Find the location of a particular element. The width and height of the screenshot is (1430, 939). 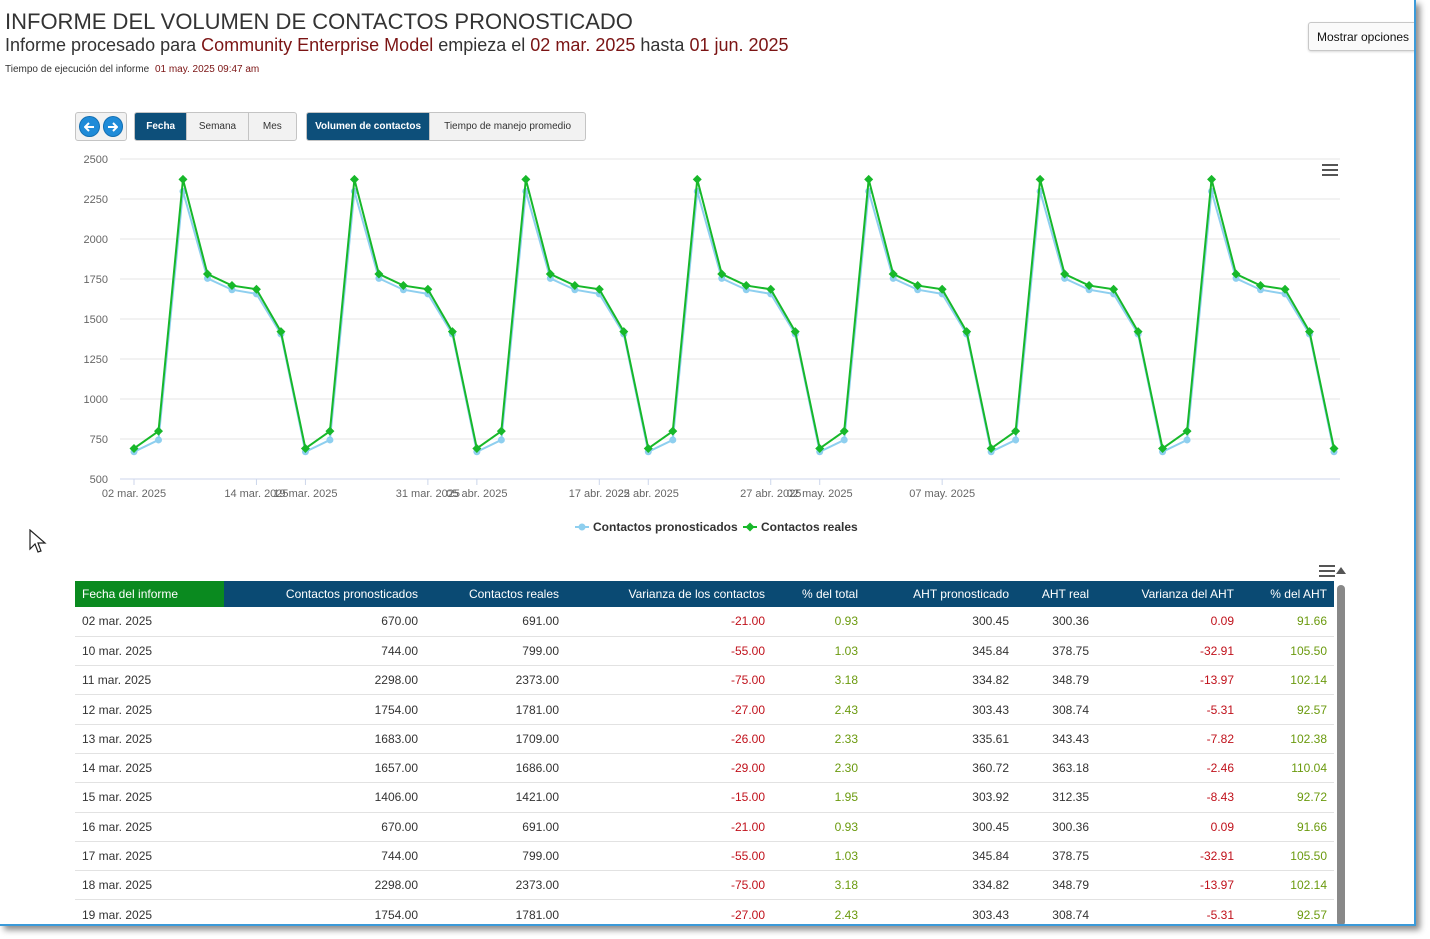

table-cell: 91.66 is located at coordinates (1287, 827).